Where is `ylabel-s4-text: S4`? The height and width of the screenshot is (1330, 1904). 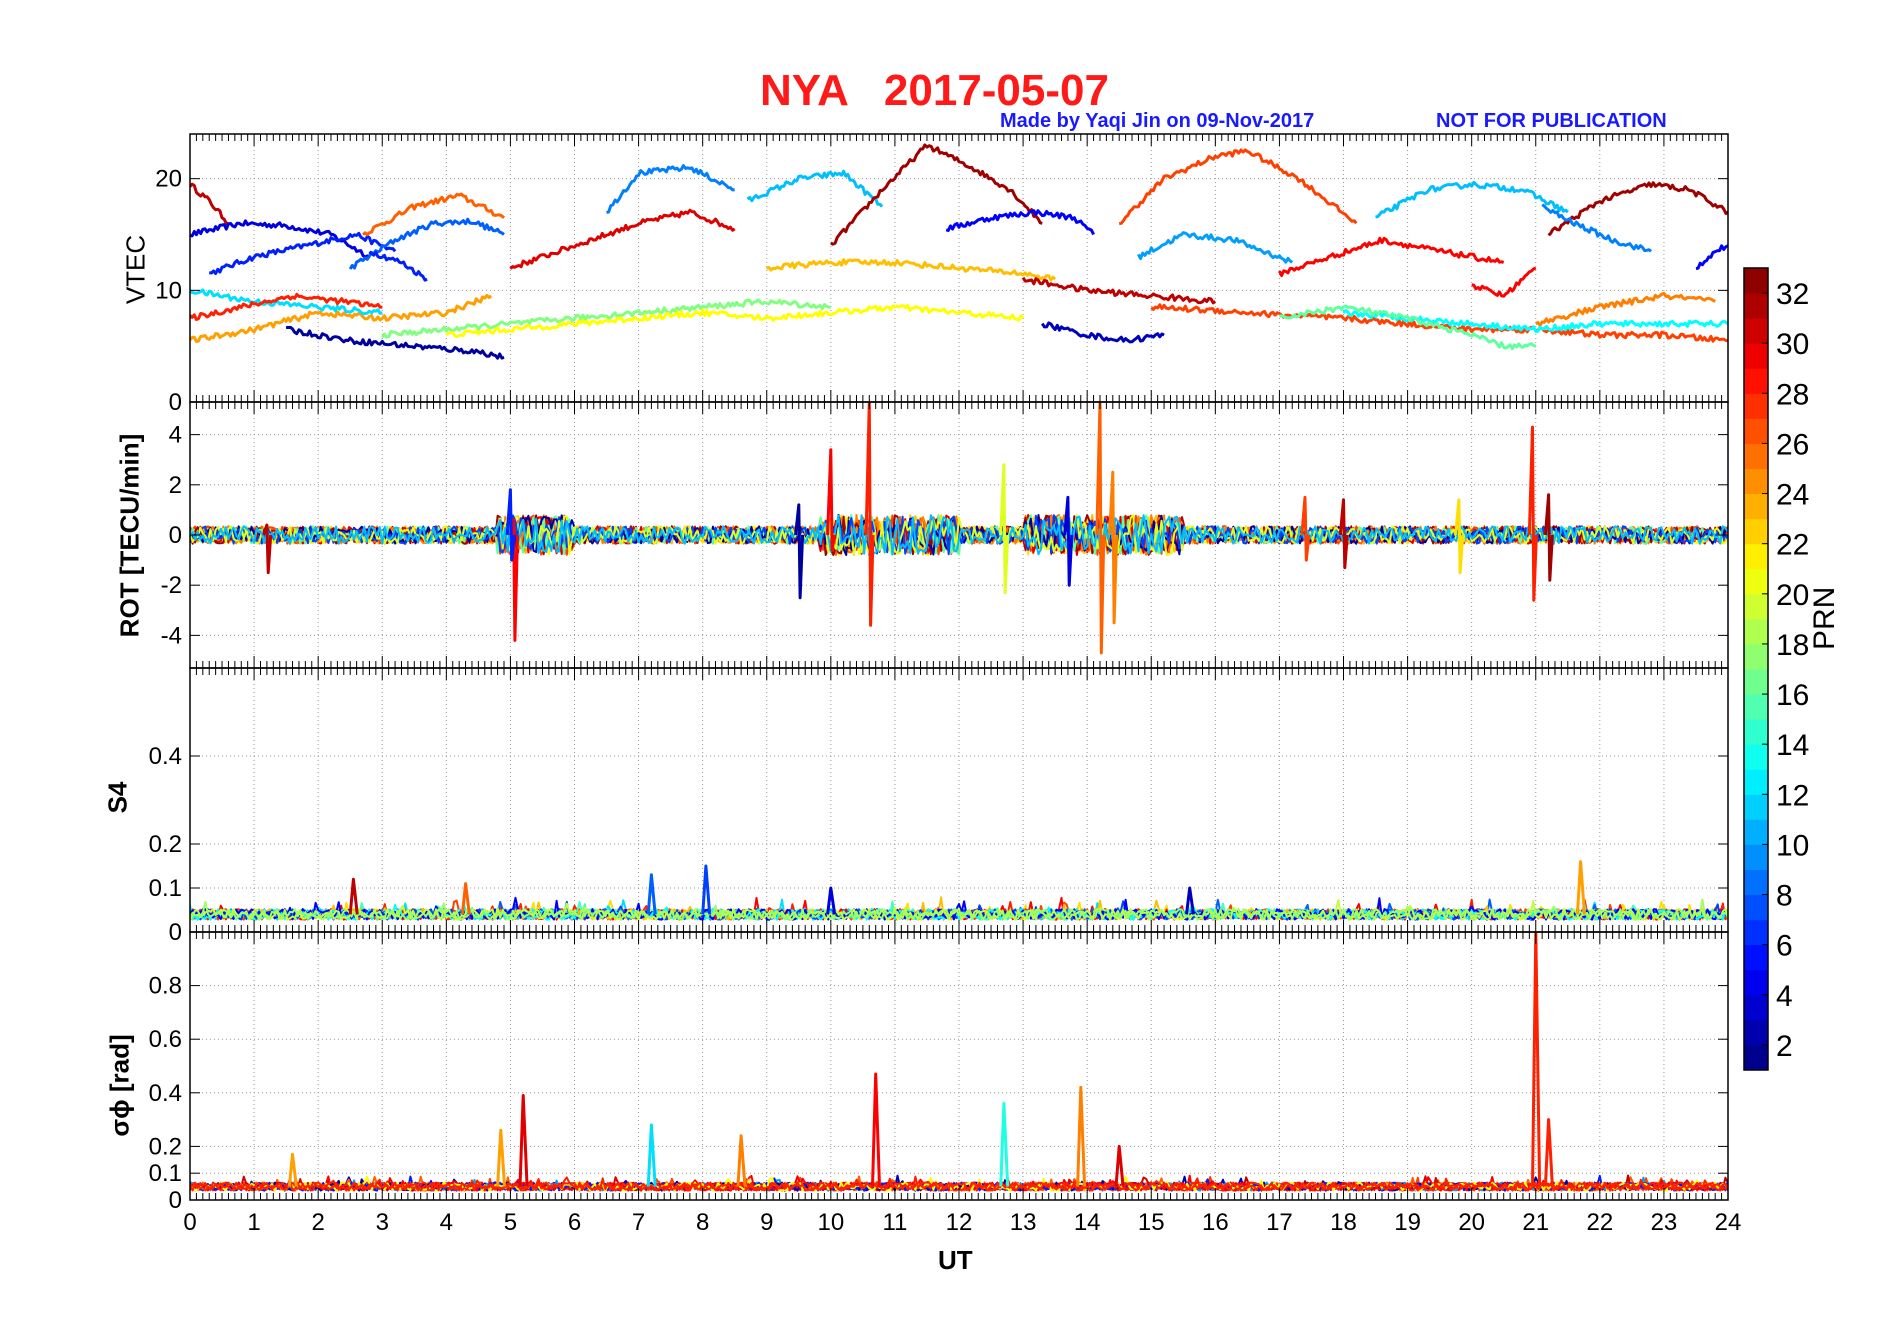
ylabel-s4-text: S4 is located at coordinates (117, 797).